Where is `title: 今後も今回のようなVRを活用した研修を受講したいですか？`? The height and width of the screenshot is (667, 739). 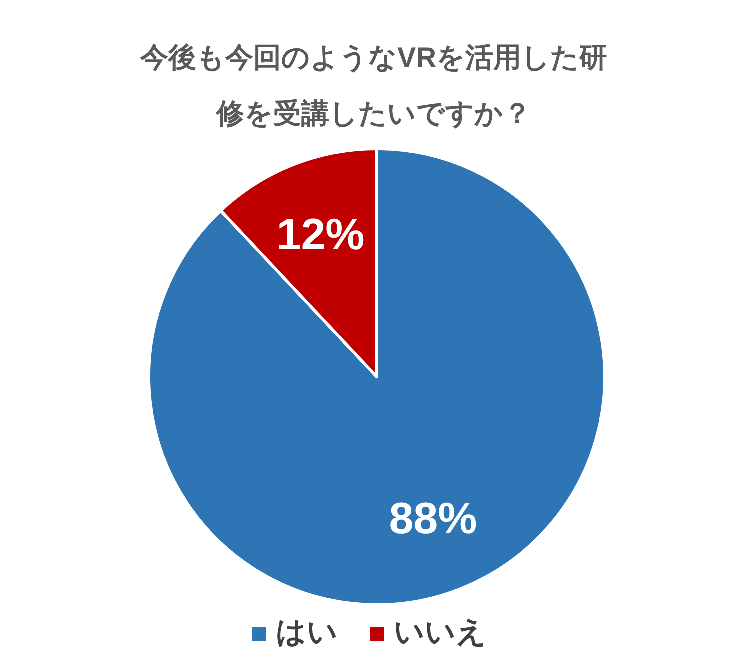 title: 今後も今回のようなVRを活用した研修を受講したいですか？ is located at coordinates (373, 86).